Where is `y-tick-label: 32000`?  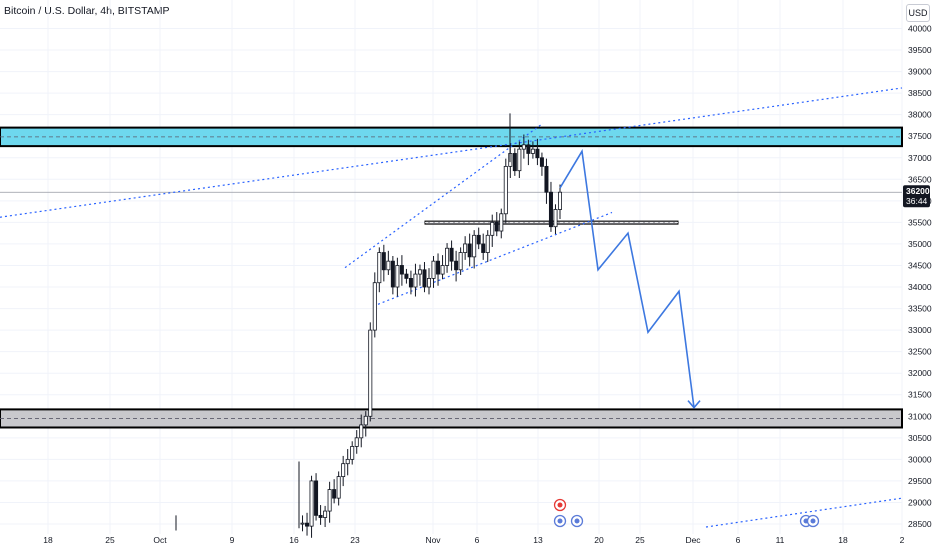 y-tick-label: 32000 is located at coordinates (920, 373).